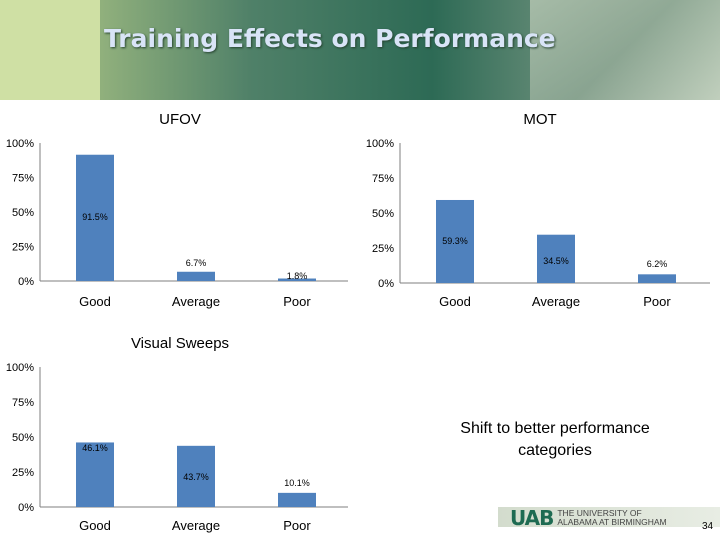 The width and height of the screenshot is (720, 540). What do you see at coordinates (297, 499) in the screenshot?
I see `visual-sweeps-bar-poor` at bounding box center [297, 499].